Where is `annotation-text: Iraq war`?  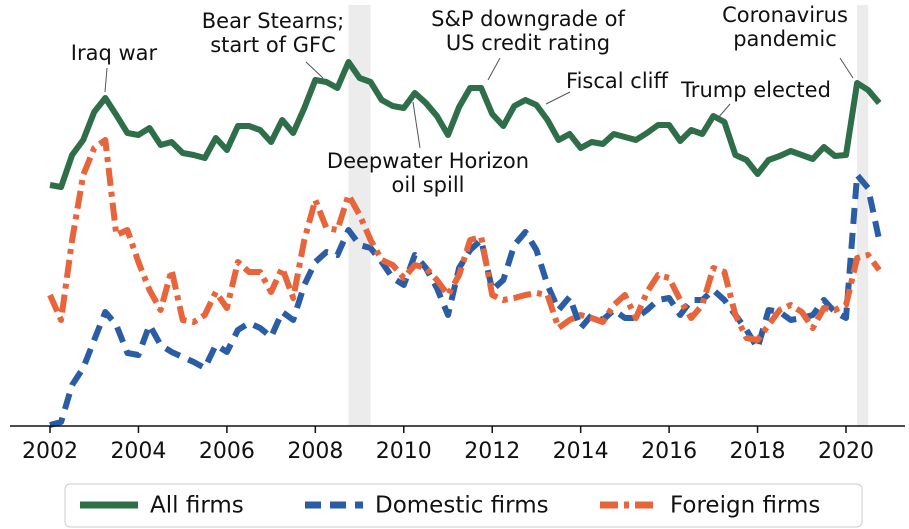
annotation-text: Iraq war is located at coordinates (114, 53).